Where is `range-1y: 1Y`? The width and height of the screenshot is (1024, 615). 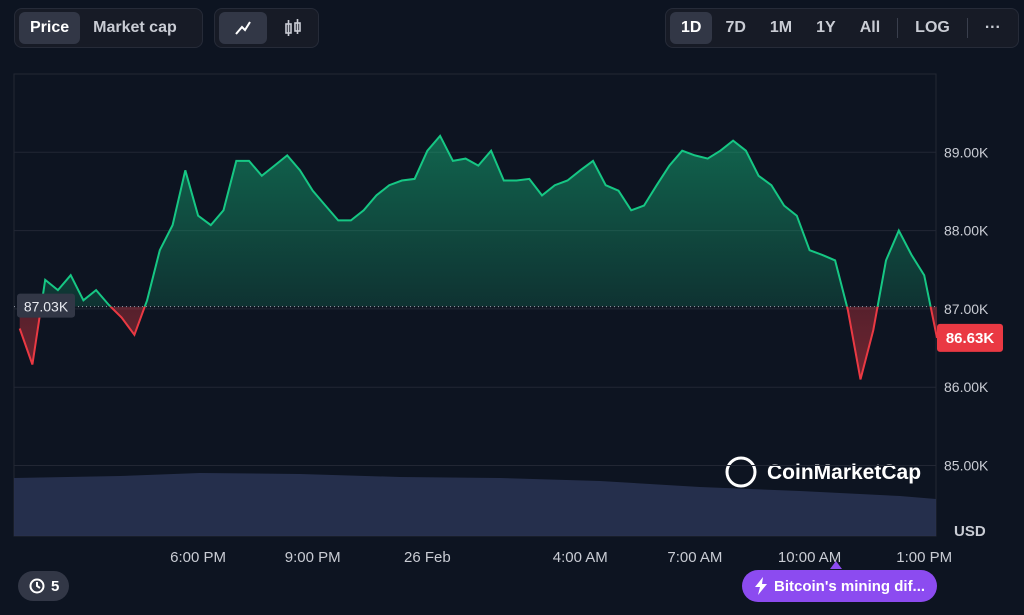
range-1y: 1Y is located at coordinates (826, 27).